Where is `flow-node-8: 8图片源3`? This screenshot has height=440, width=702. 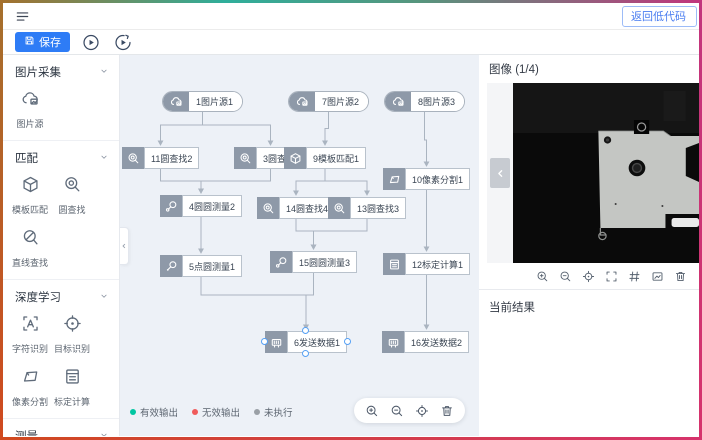 flow-node-8: 8图片源3 is located at coordinates (425, 101).